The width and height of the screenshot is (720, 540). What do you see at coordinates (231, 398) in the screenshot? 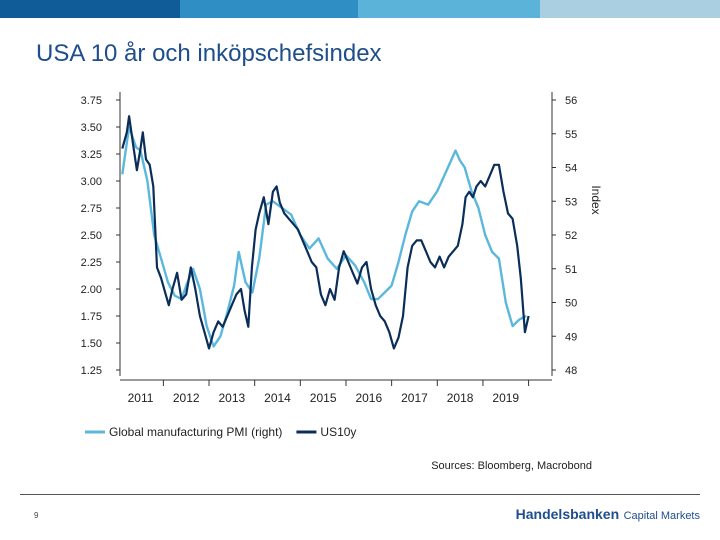
I see `x-tick-label: 2013` at bounding box center [231, 398].